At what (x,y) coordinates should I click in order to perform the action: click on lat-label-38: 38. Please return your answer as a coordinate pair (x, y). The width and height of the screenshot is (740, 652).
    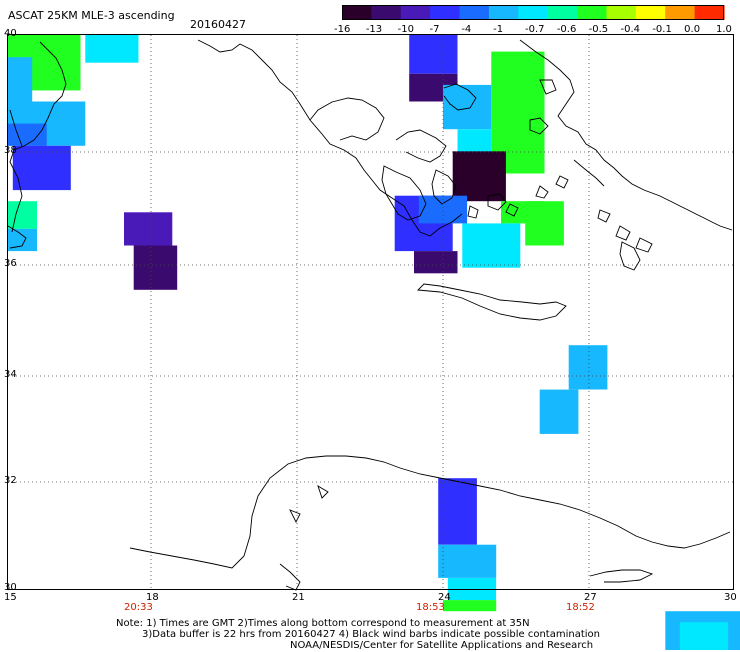
    Looking at the image, I should click on (10, 150).